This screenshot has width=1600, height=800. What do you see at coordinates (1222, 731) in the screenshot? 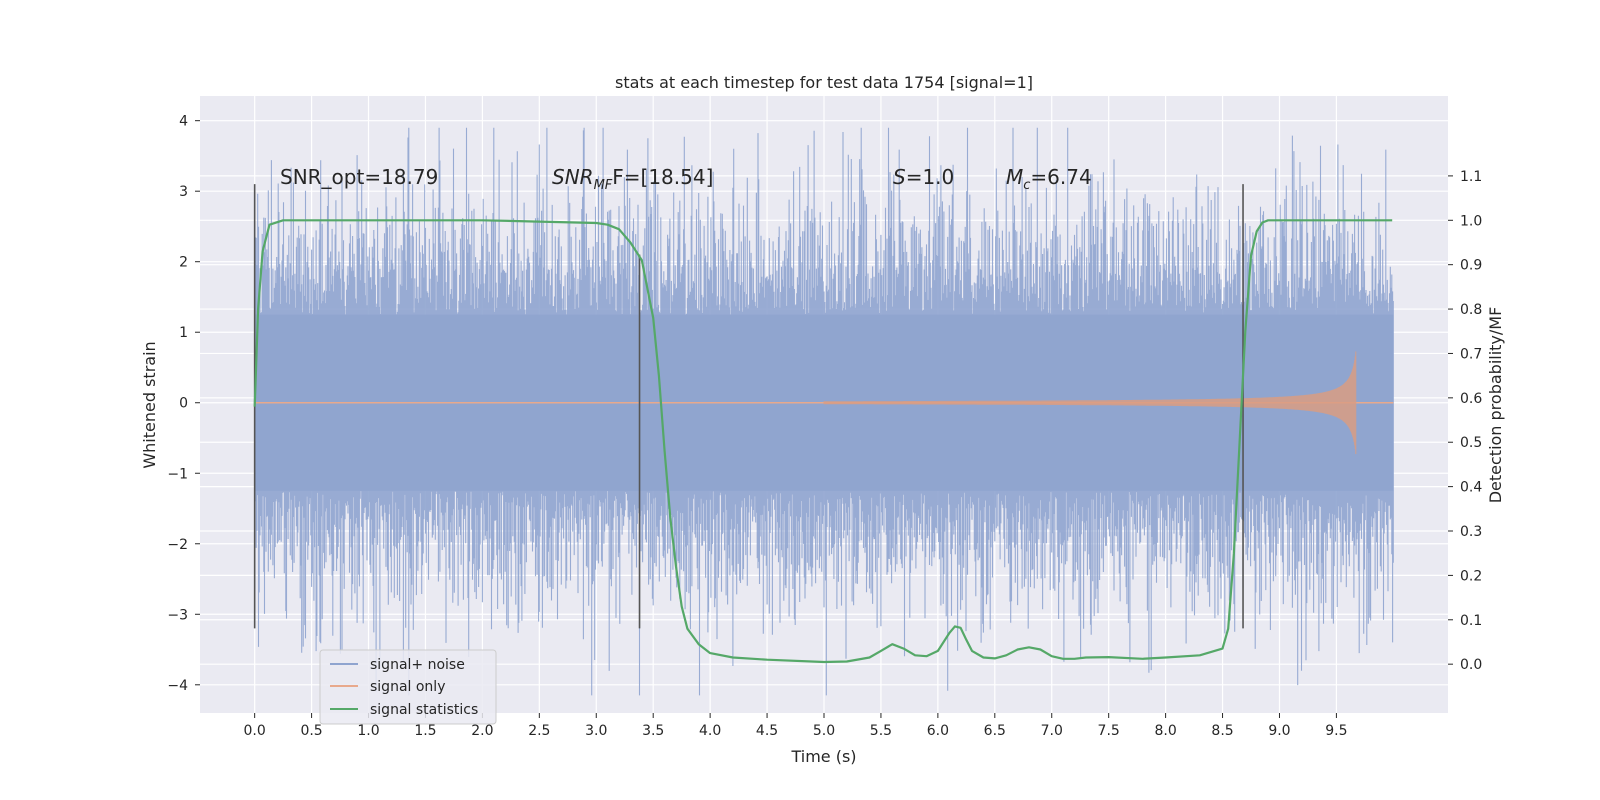
I see `x-tick-label-17: 8.5` at bounding box center [1222, 731].